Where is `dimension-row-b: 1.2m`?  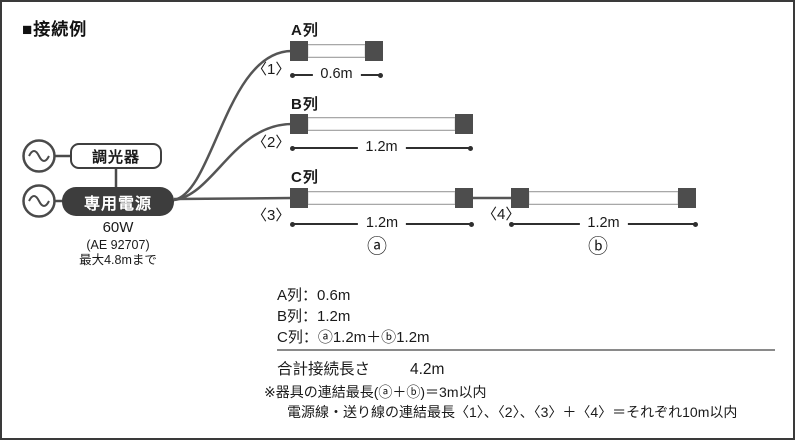 dimension-row-b: 1.2m is located at coordinates (381, 147).